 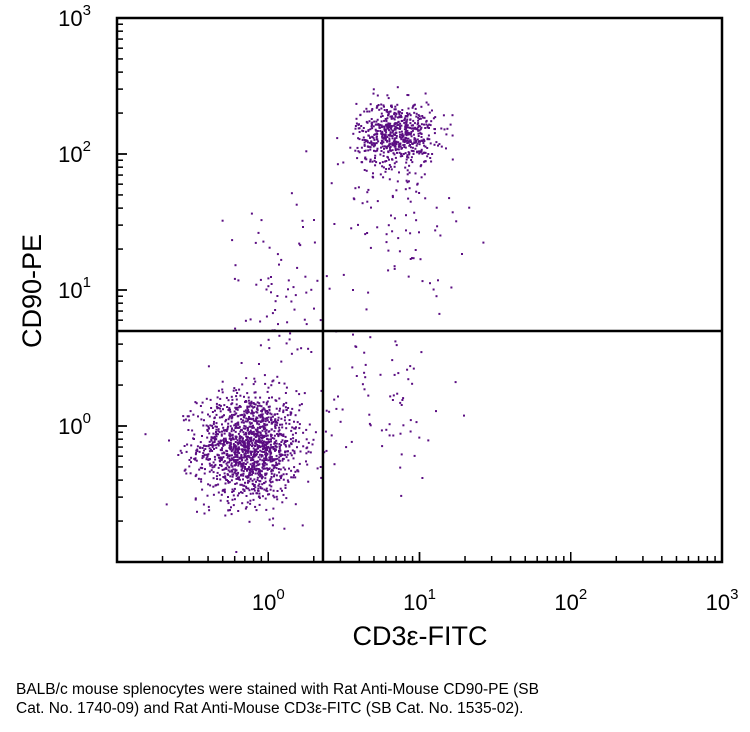 What do you see at coordinates (722, 600) in the screenshot?
I see `x-tick-label: 103` at bounding box center [722, 600].